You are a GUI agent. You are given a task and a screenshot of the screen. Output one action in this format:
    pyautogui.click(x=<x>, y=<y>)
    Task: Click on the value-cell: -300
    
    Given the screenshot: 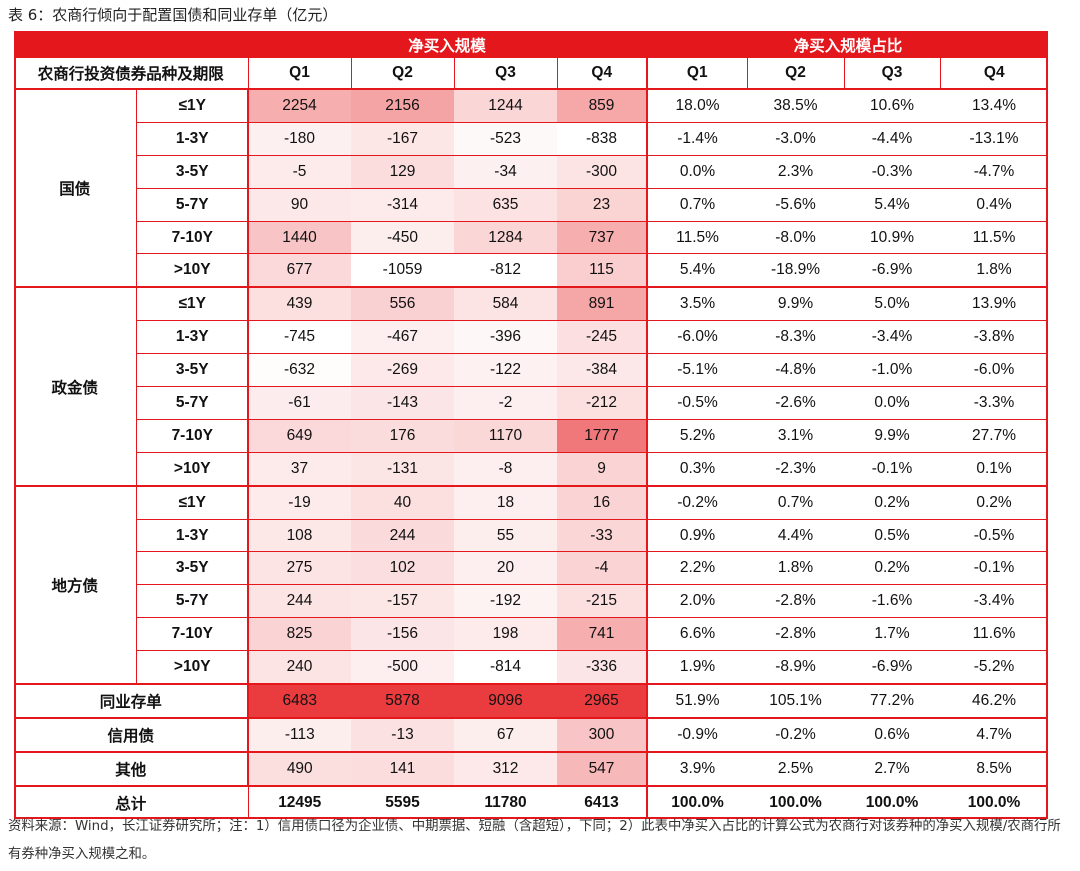 What is the action you would take?
    pyautogui.click(x=603, y=172)
    